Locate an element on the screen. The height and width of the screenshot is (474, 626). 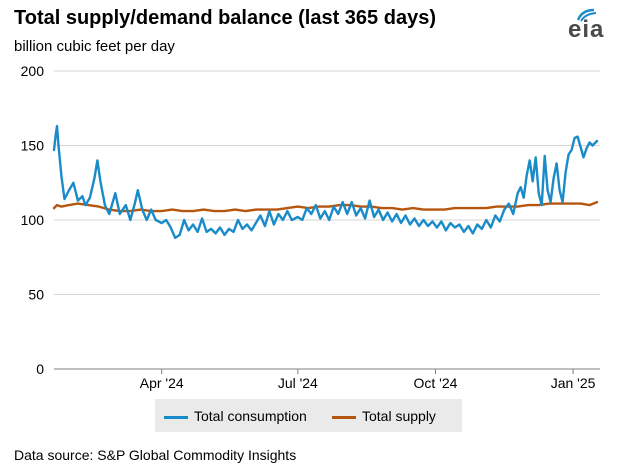
x-axis: Apr '24 Jul '24 Oct '24 Jan '25 is located at coordinates (368, 380).